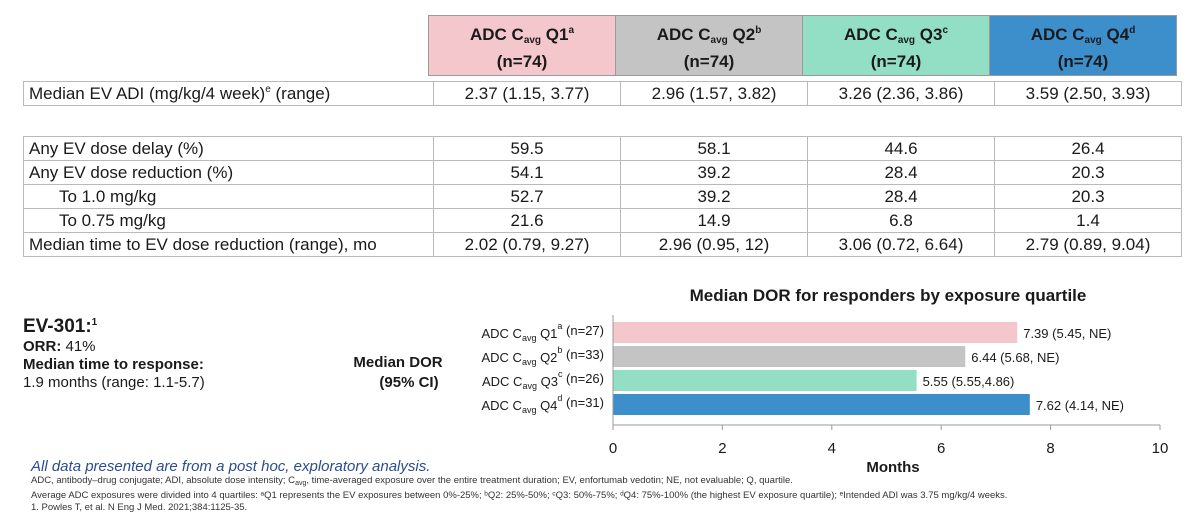 The width and height of the screenshot is (1200, 523). Describe the element at coordinates (714, 220) in the screenshot. I see `cell: 14.9` at that location.